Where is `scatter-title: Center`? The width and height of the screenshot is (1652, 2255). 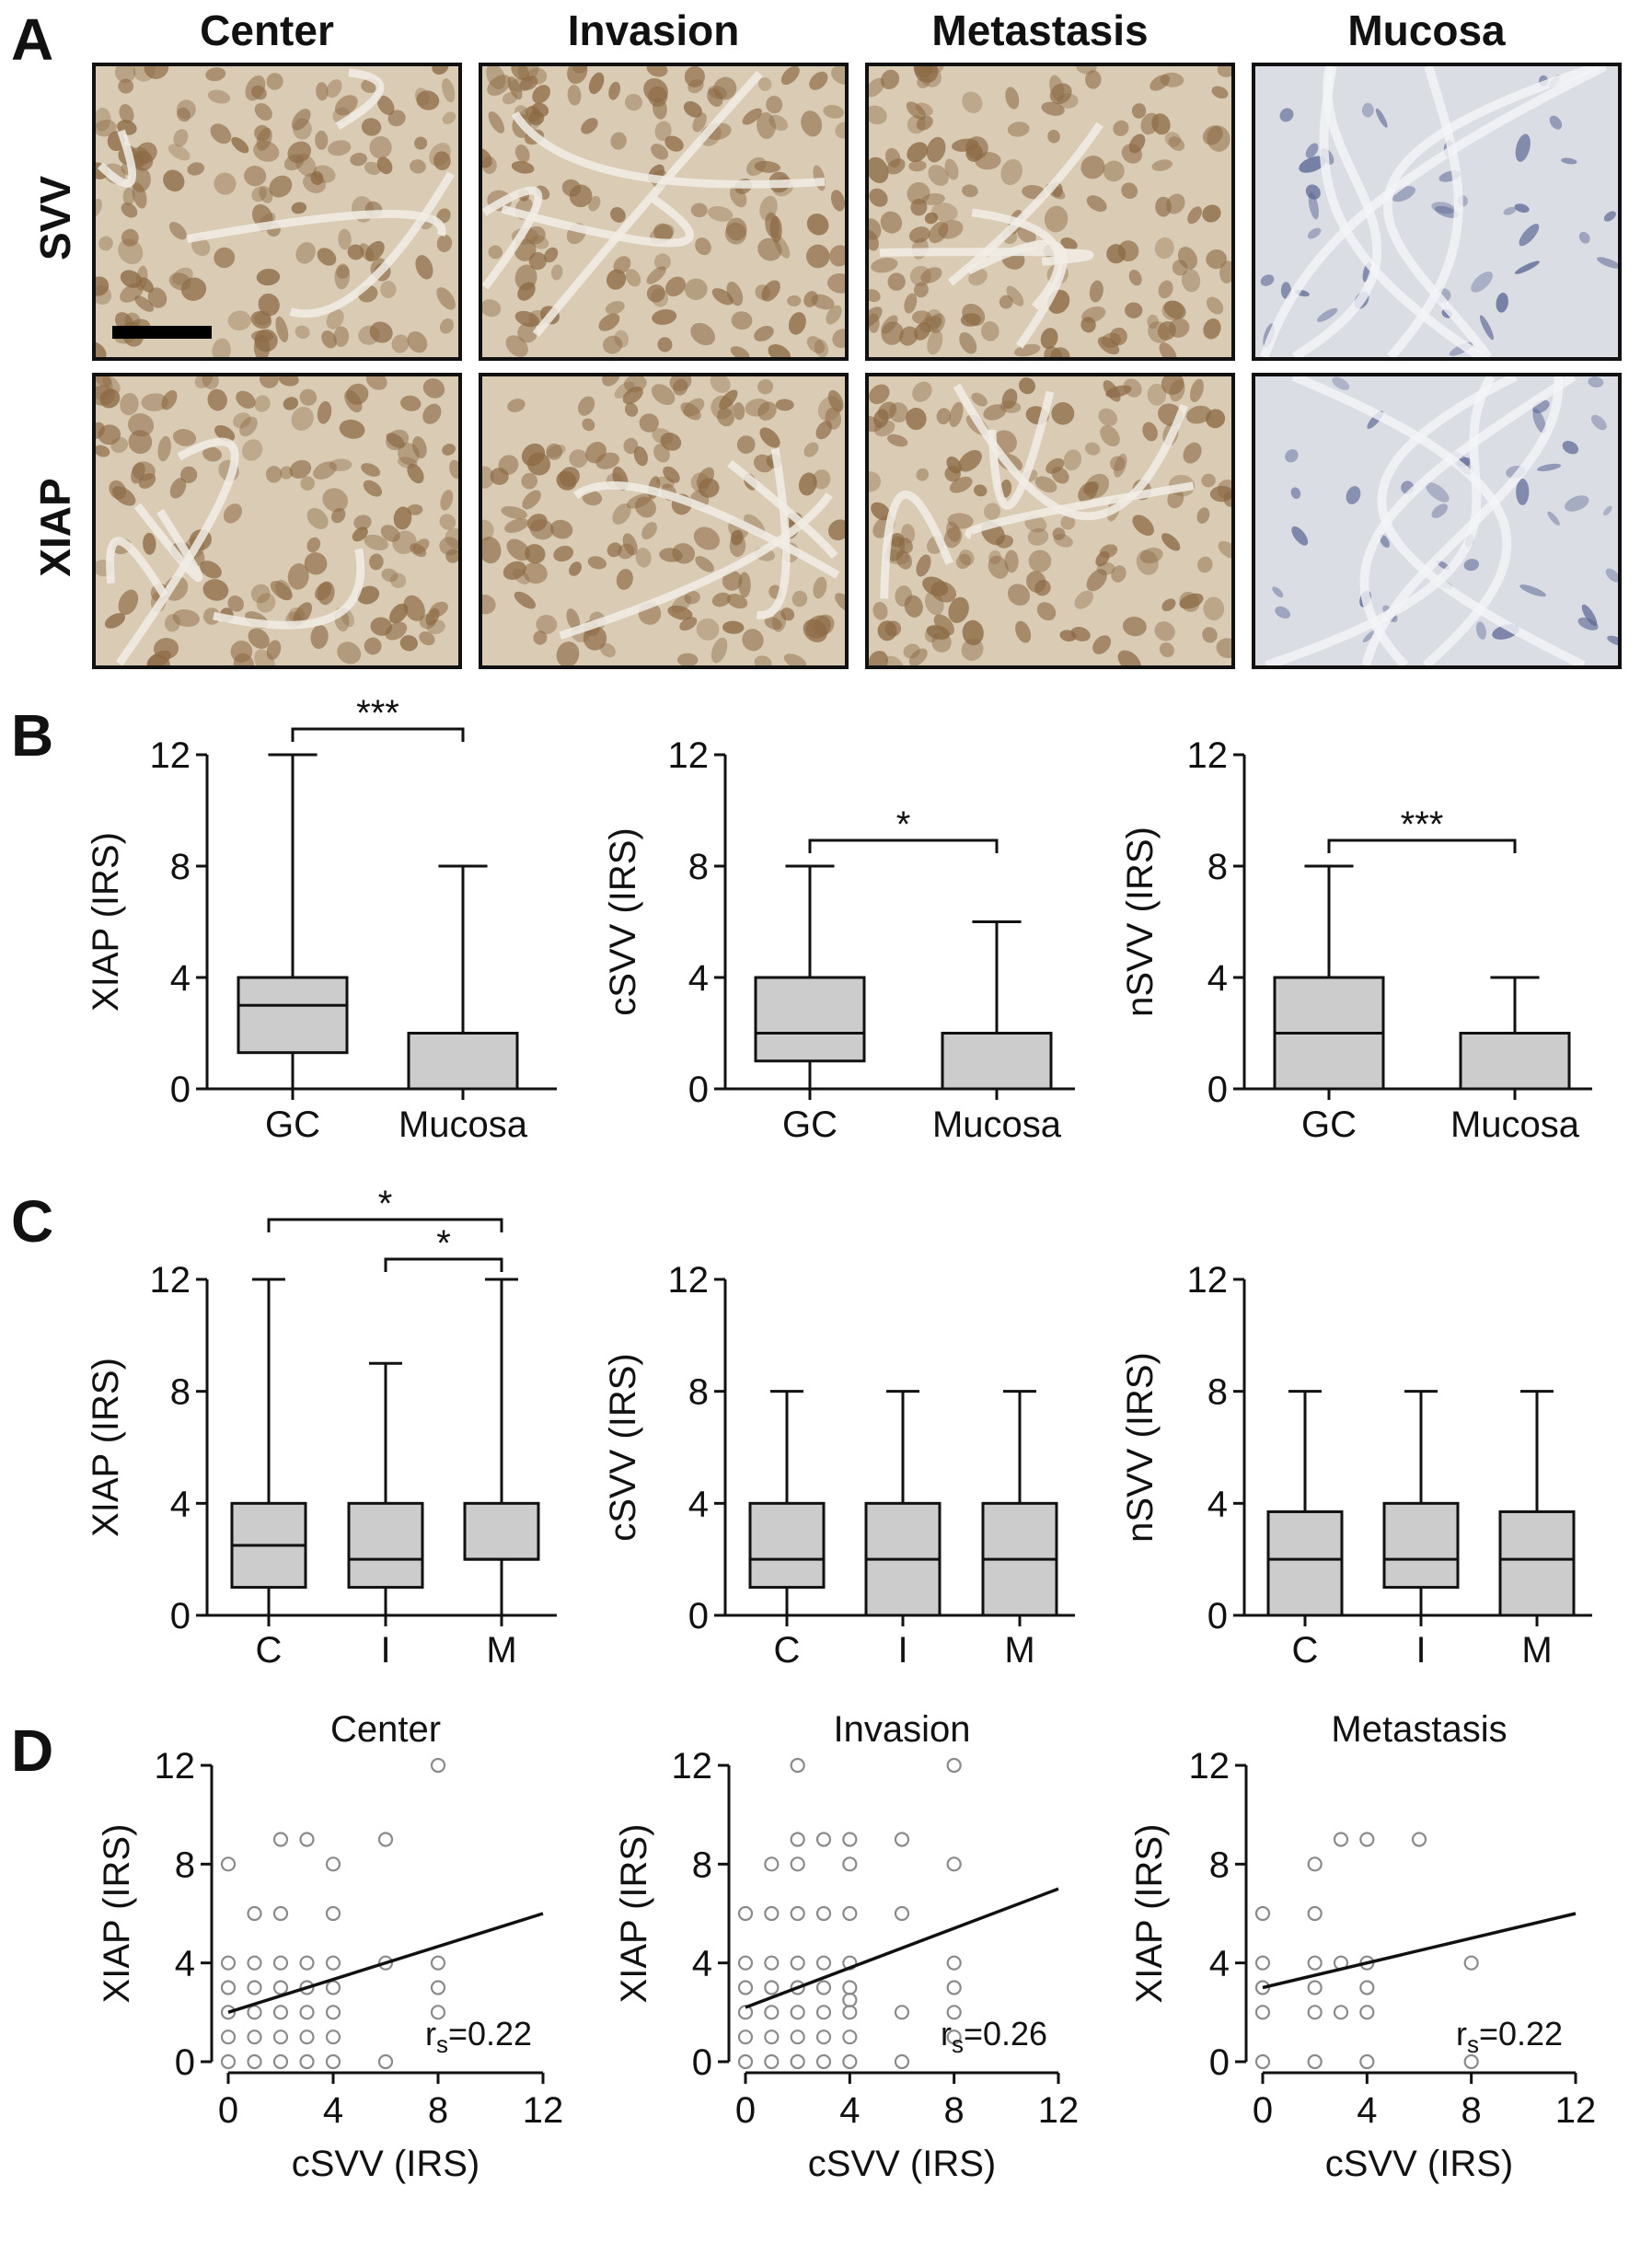 scatter-title: Center is located at coordinates (385, 1729).